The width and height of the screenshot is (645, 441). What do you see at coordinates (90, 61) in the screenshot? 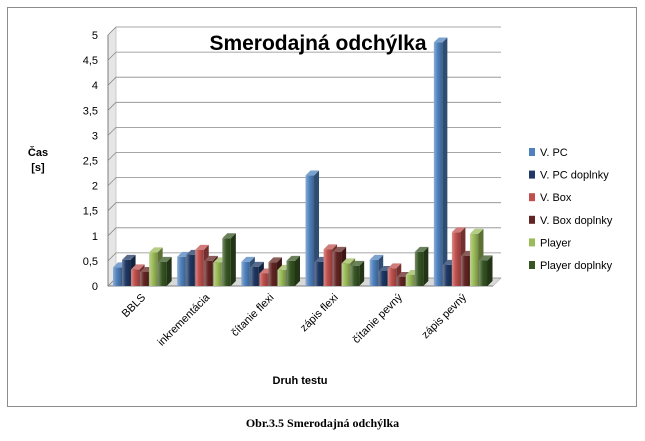
I see `y-tick-label: 4,5` at bounding box center [90, 61].